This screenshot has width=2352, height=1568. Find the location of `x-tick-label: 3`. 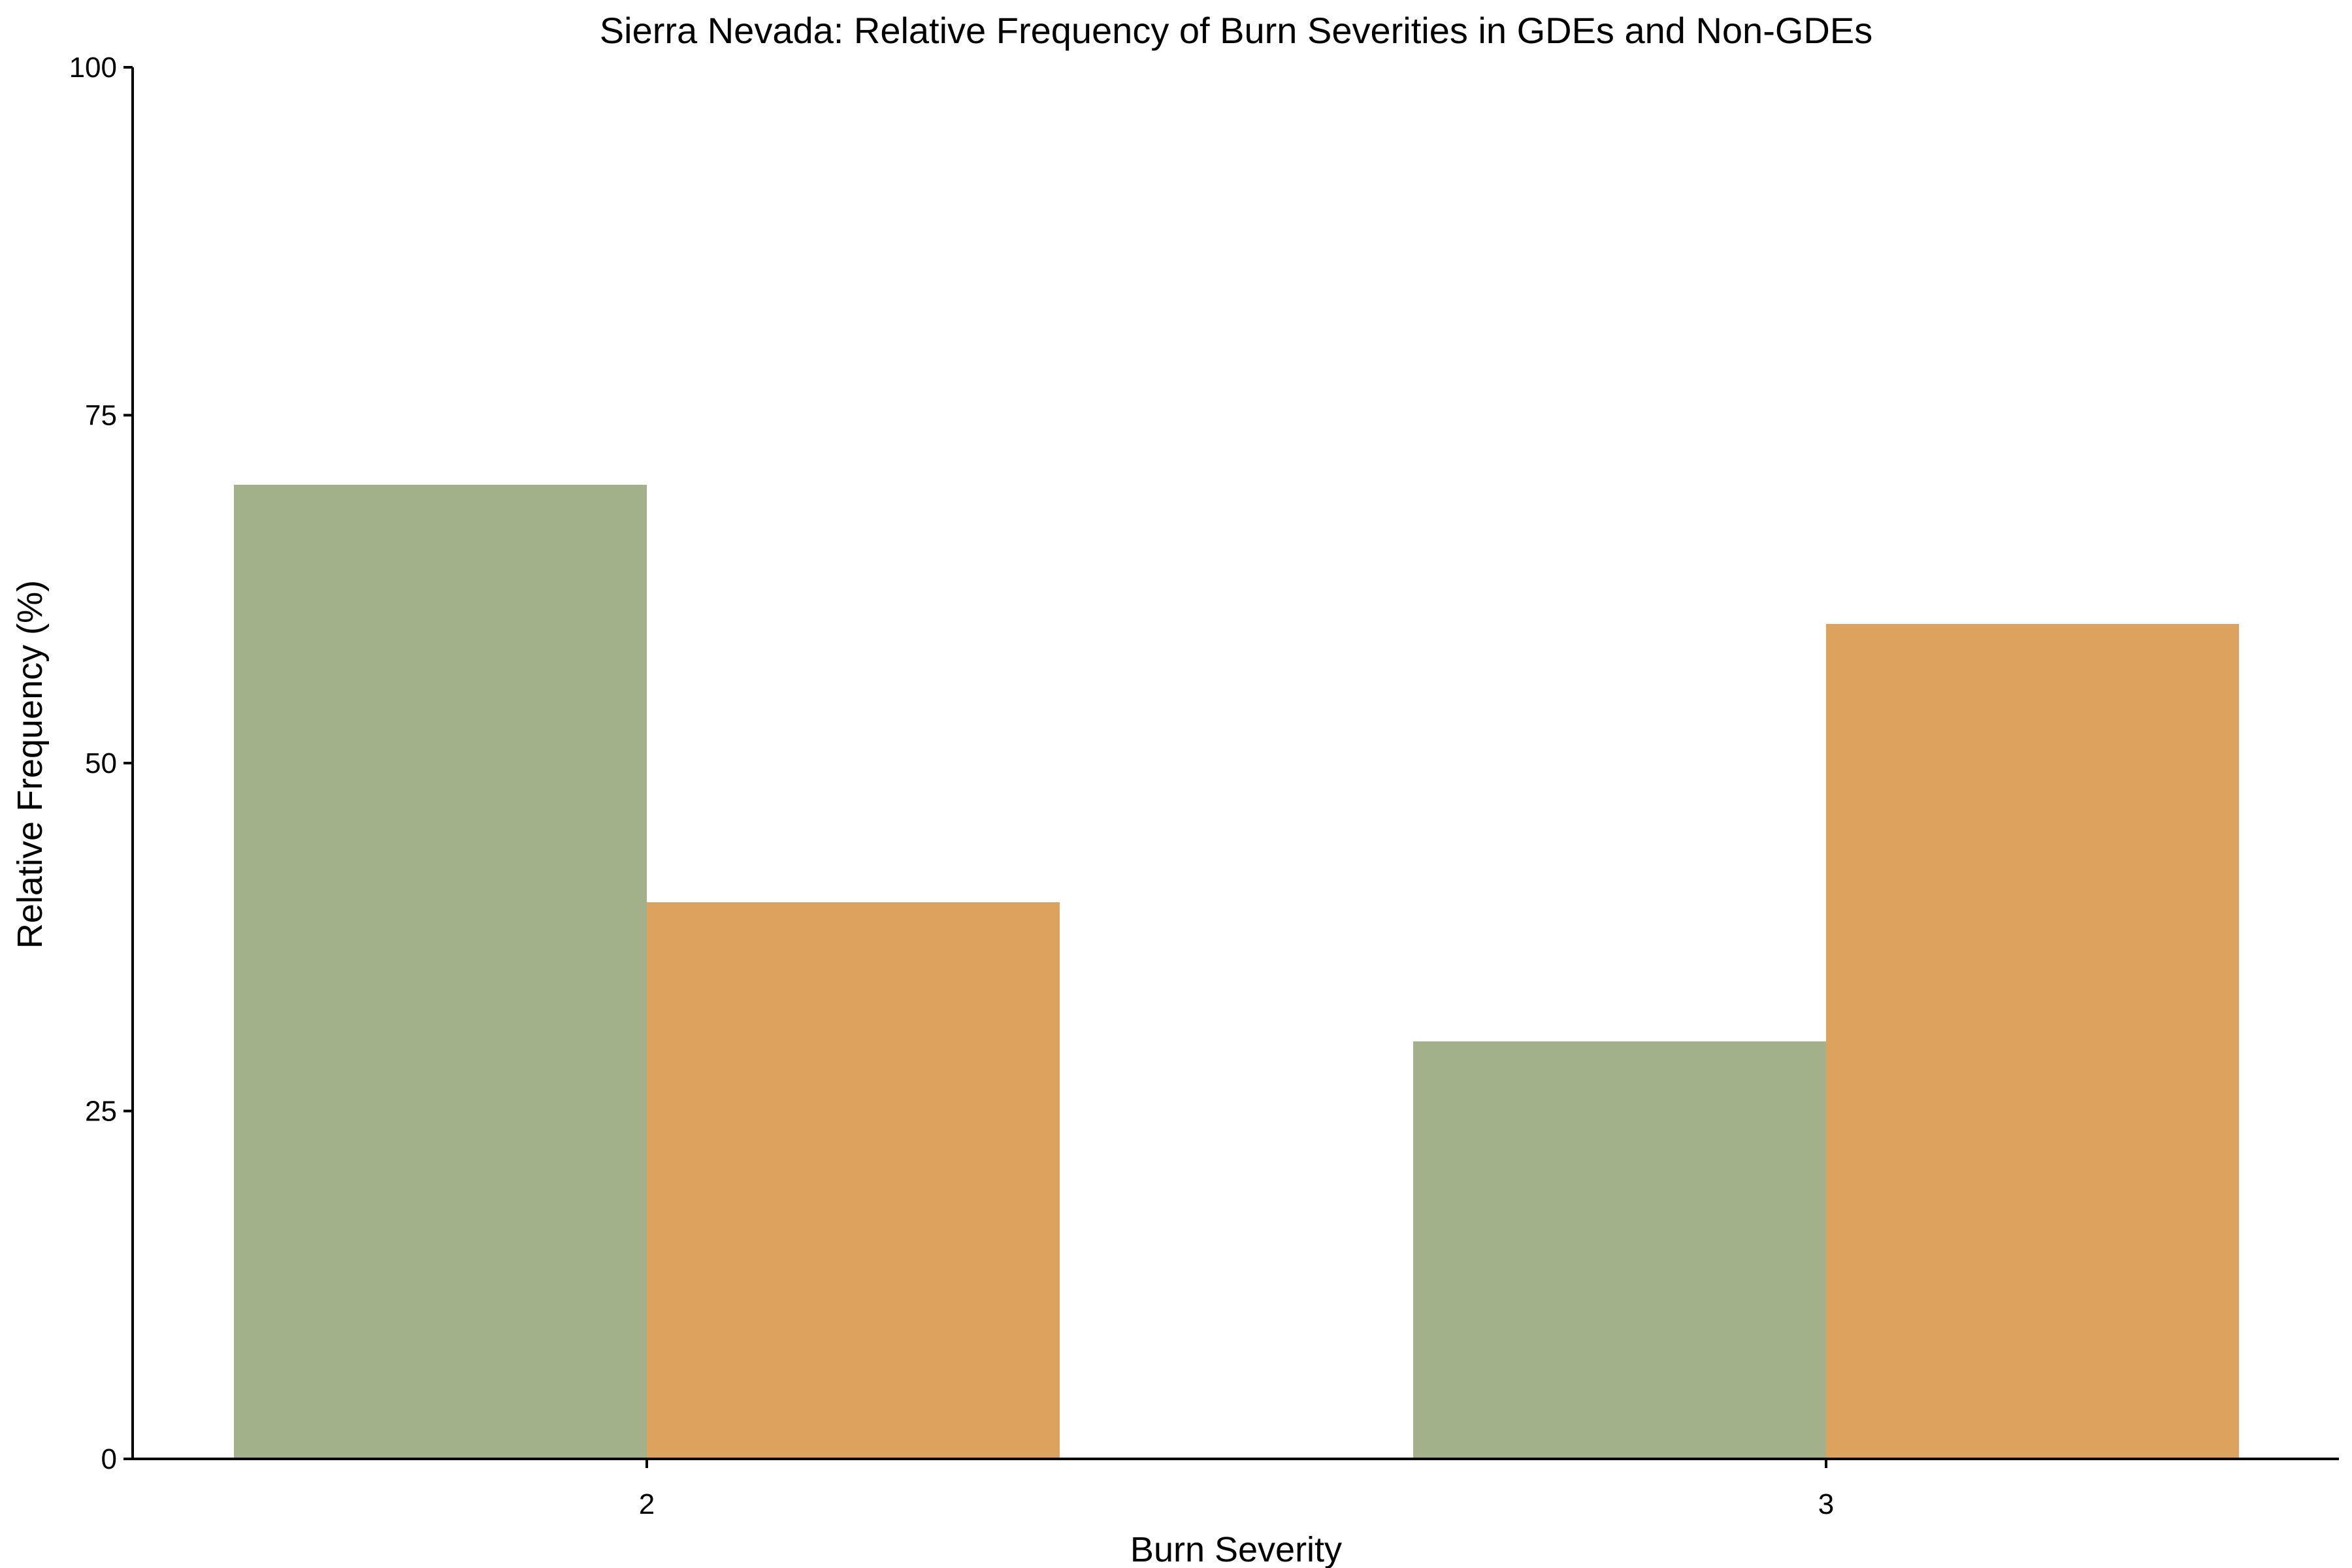

x-tick-label: 3 is located at coordinates (1826, 1504).